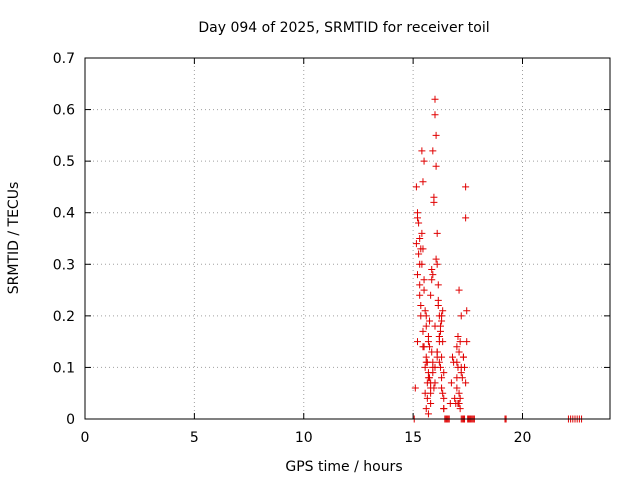  Describe the element at coordinates (343, 467) in the screenshot. I see `x-axis-label: GPS time / hours` at that location.